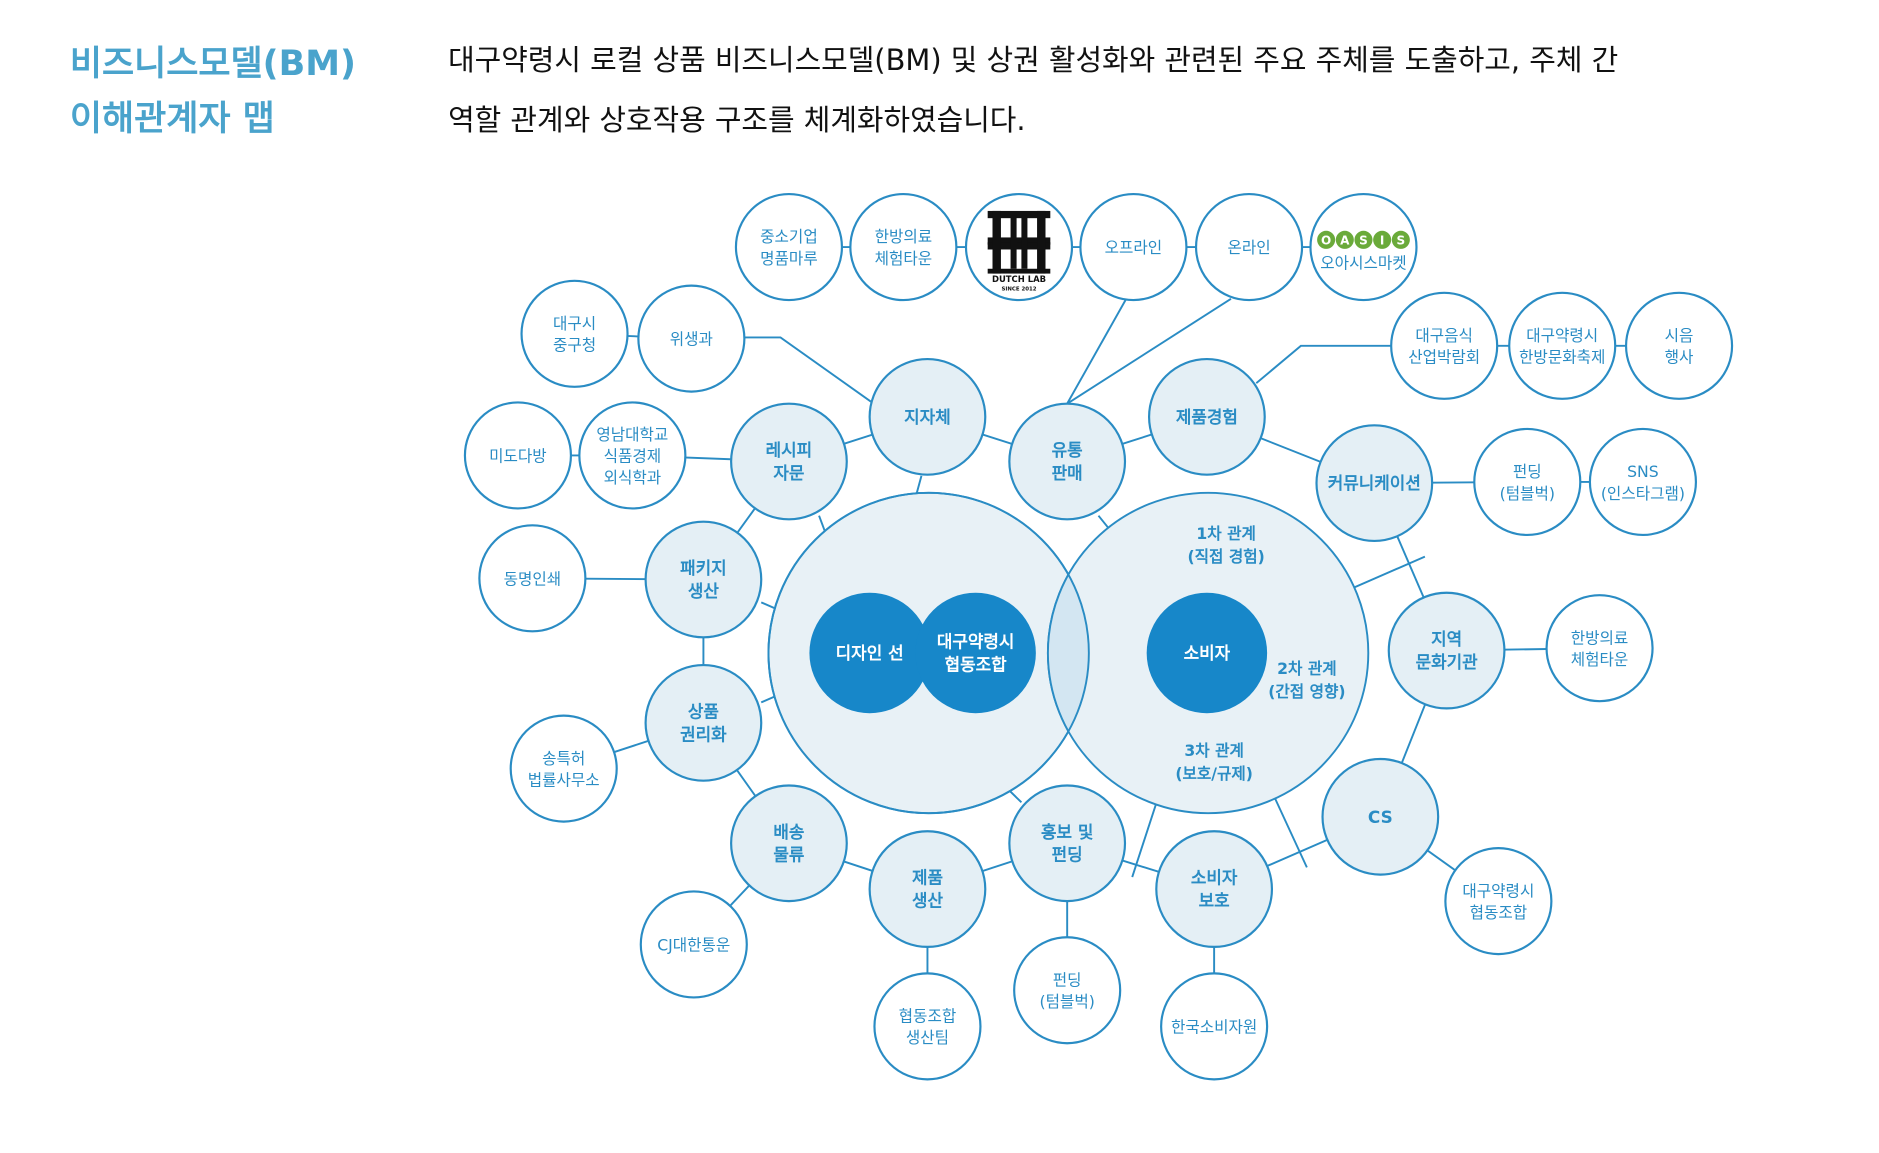 The height and width of the screenshot is (1153, 1879). I want to click on node-label-line: 권리화, so click(703, 734).